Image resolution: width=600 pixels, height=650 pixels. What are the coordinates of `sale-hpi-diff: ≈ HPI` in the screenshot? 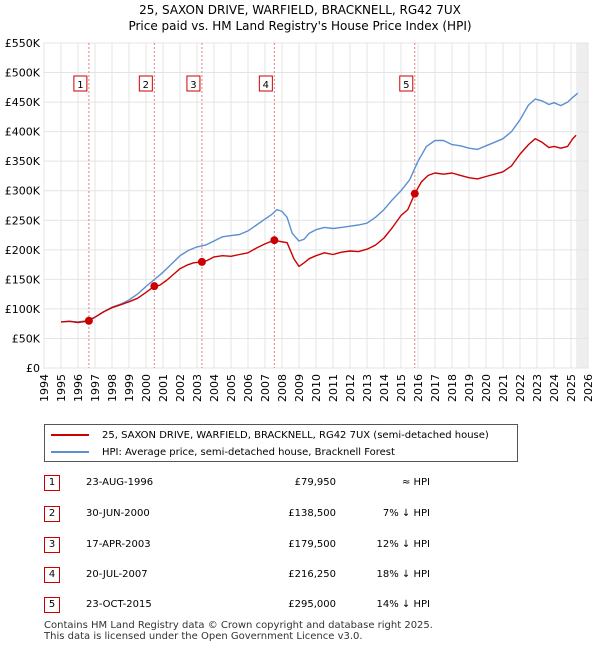 It's located at (415, 482).